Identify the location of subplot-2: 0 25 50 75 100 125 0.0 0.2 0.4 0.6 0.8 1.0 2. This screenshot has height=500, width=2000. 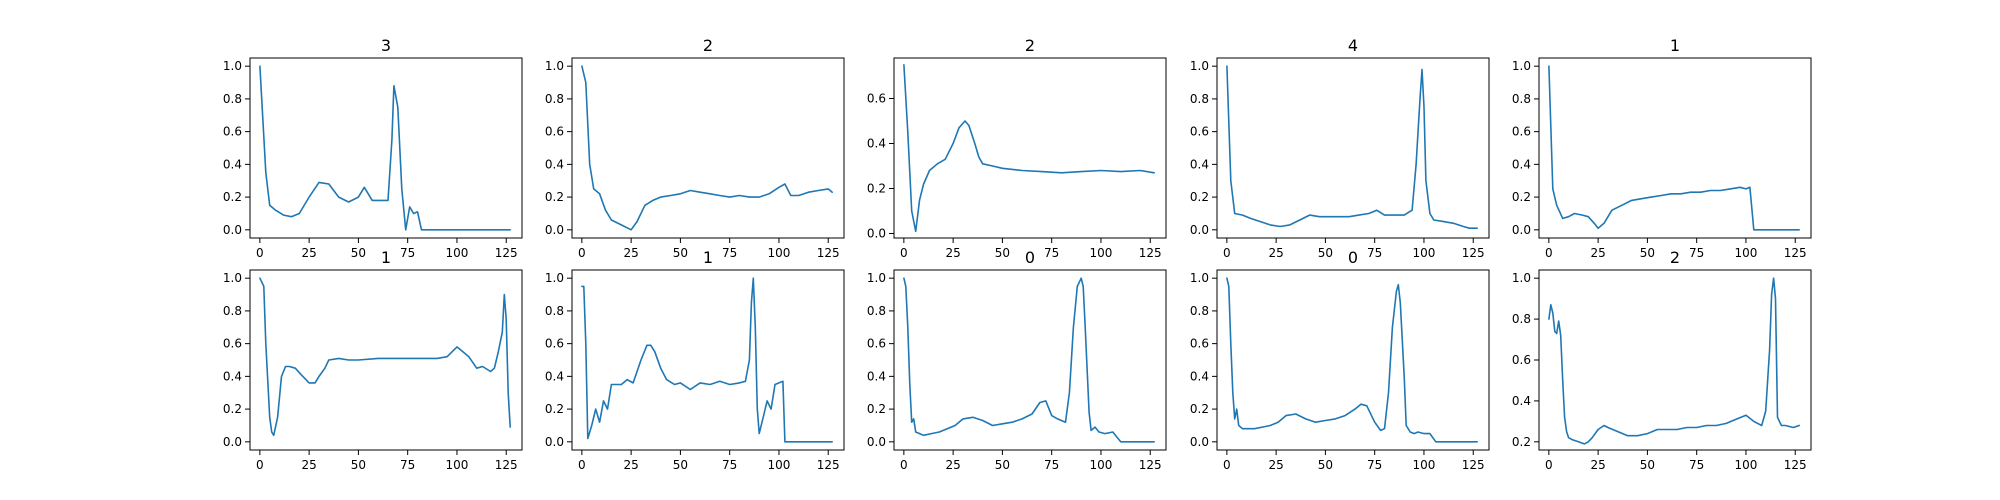
(695, 148).